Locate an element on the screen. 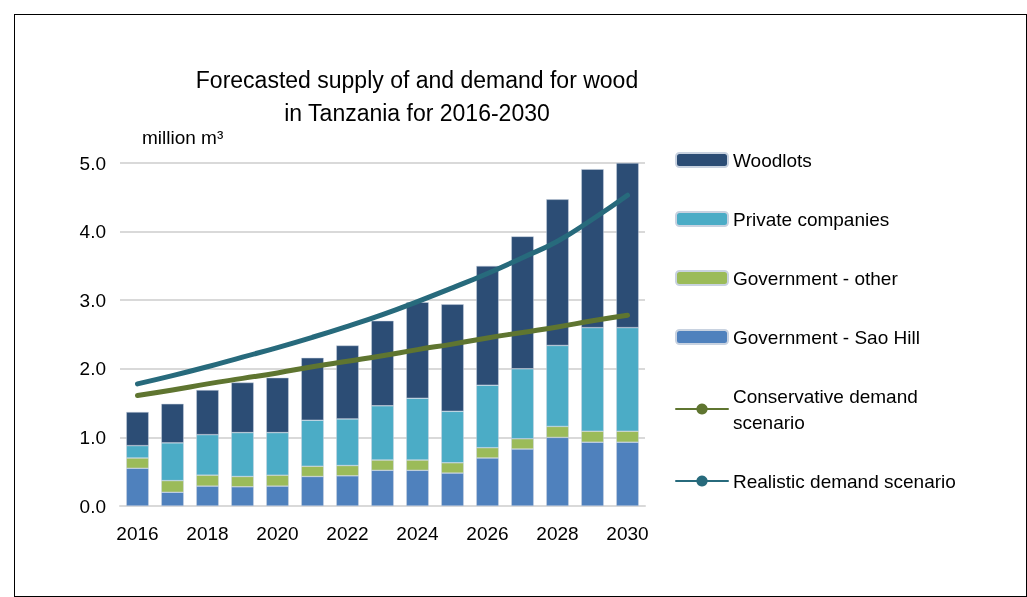  legend-label: Government - Sao Hill is located at coordinates (826, 337).